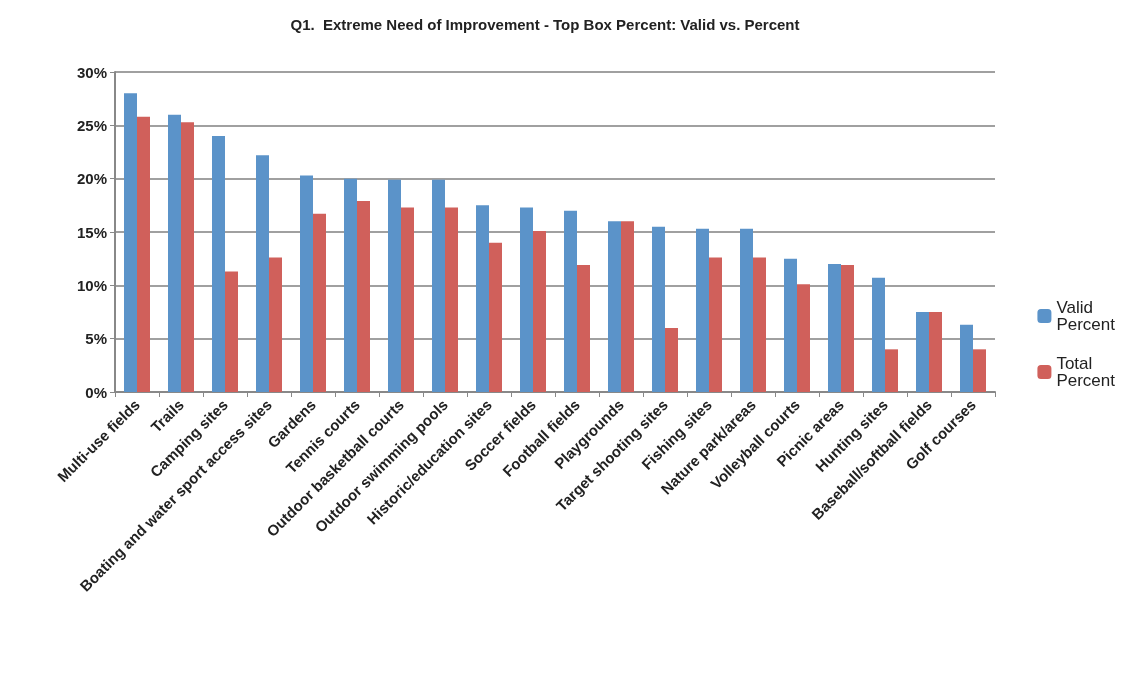  What do you see at coordinates (96, 339) in the screenshot?
I see `y-tick-label: 5%` at bounding box center [96, 339].